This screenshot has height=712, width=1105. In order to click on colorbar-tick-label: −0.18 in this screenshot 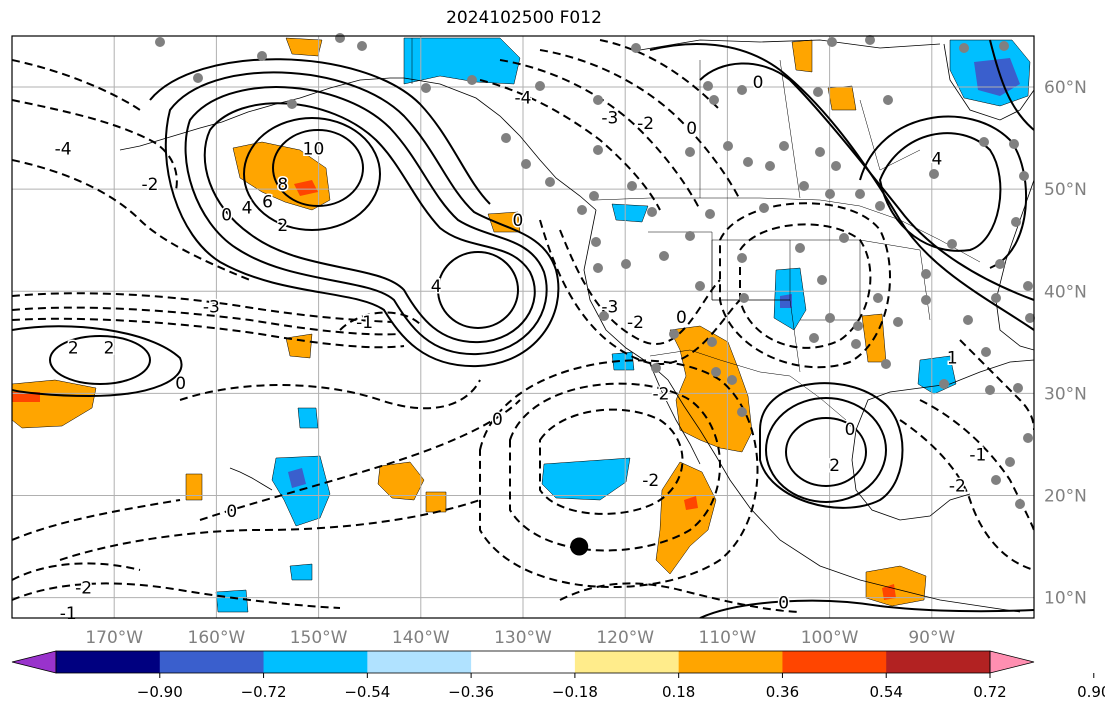, I will do `click(575, 692)`.